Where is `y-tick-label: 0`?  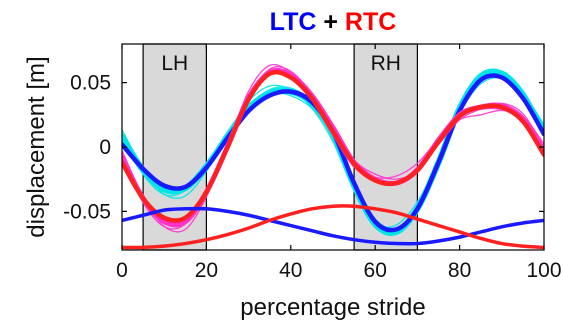
y-tick-label: 0 is located at coordinates (105, 147).